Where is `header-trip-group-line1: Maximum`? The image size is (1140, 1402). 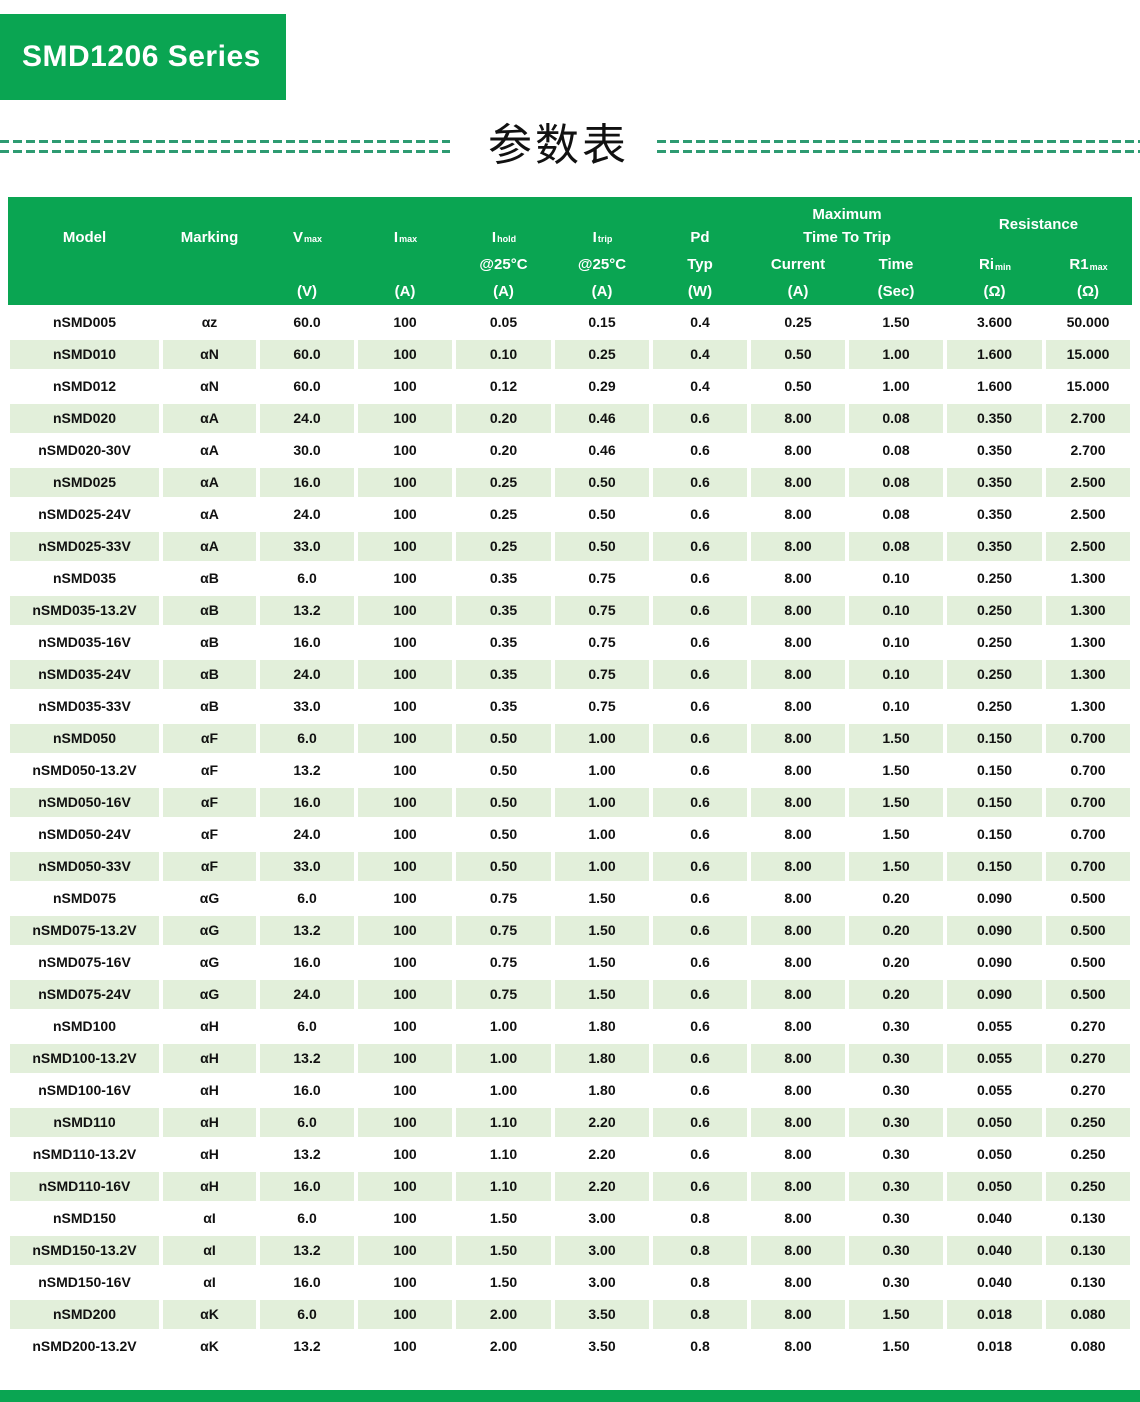
header-trip-group-line1: Maximum is located at coordinates (847, 214).